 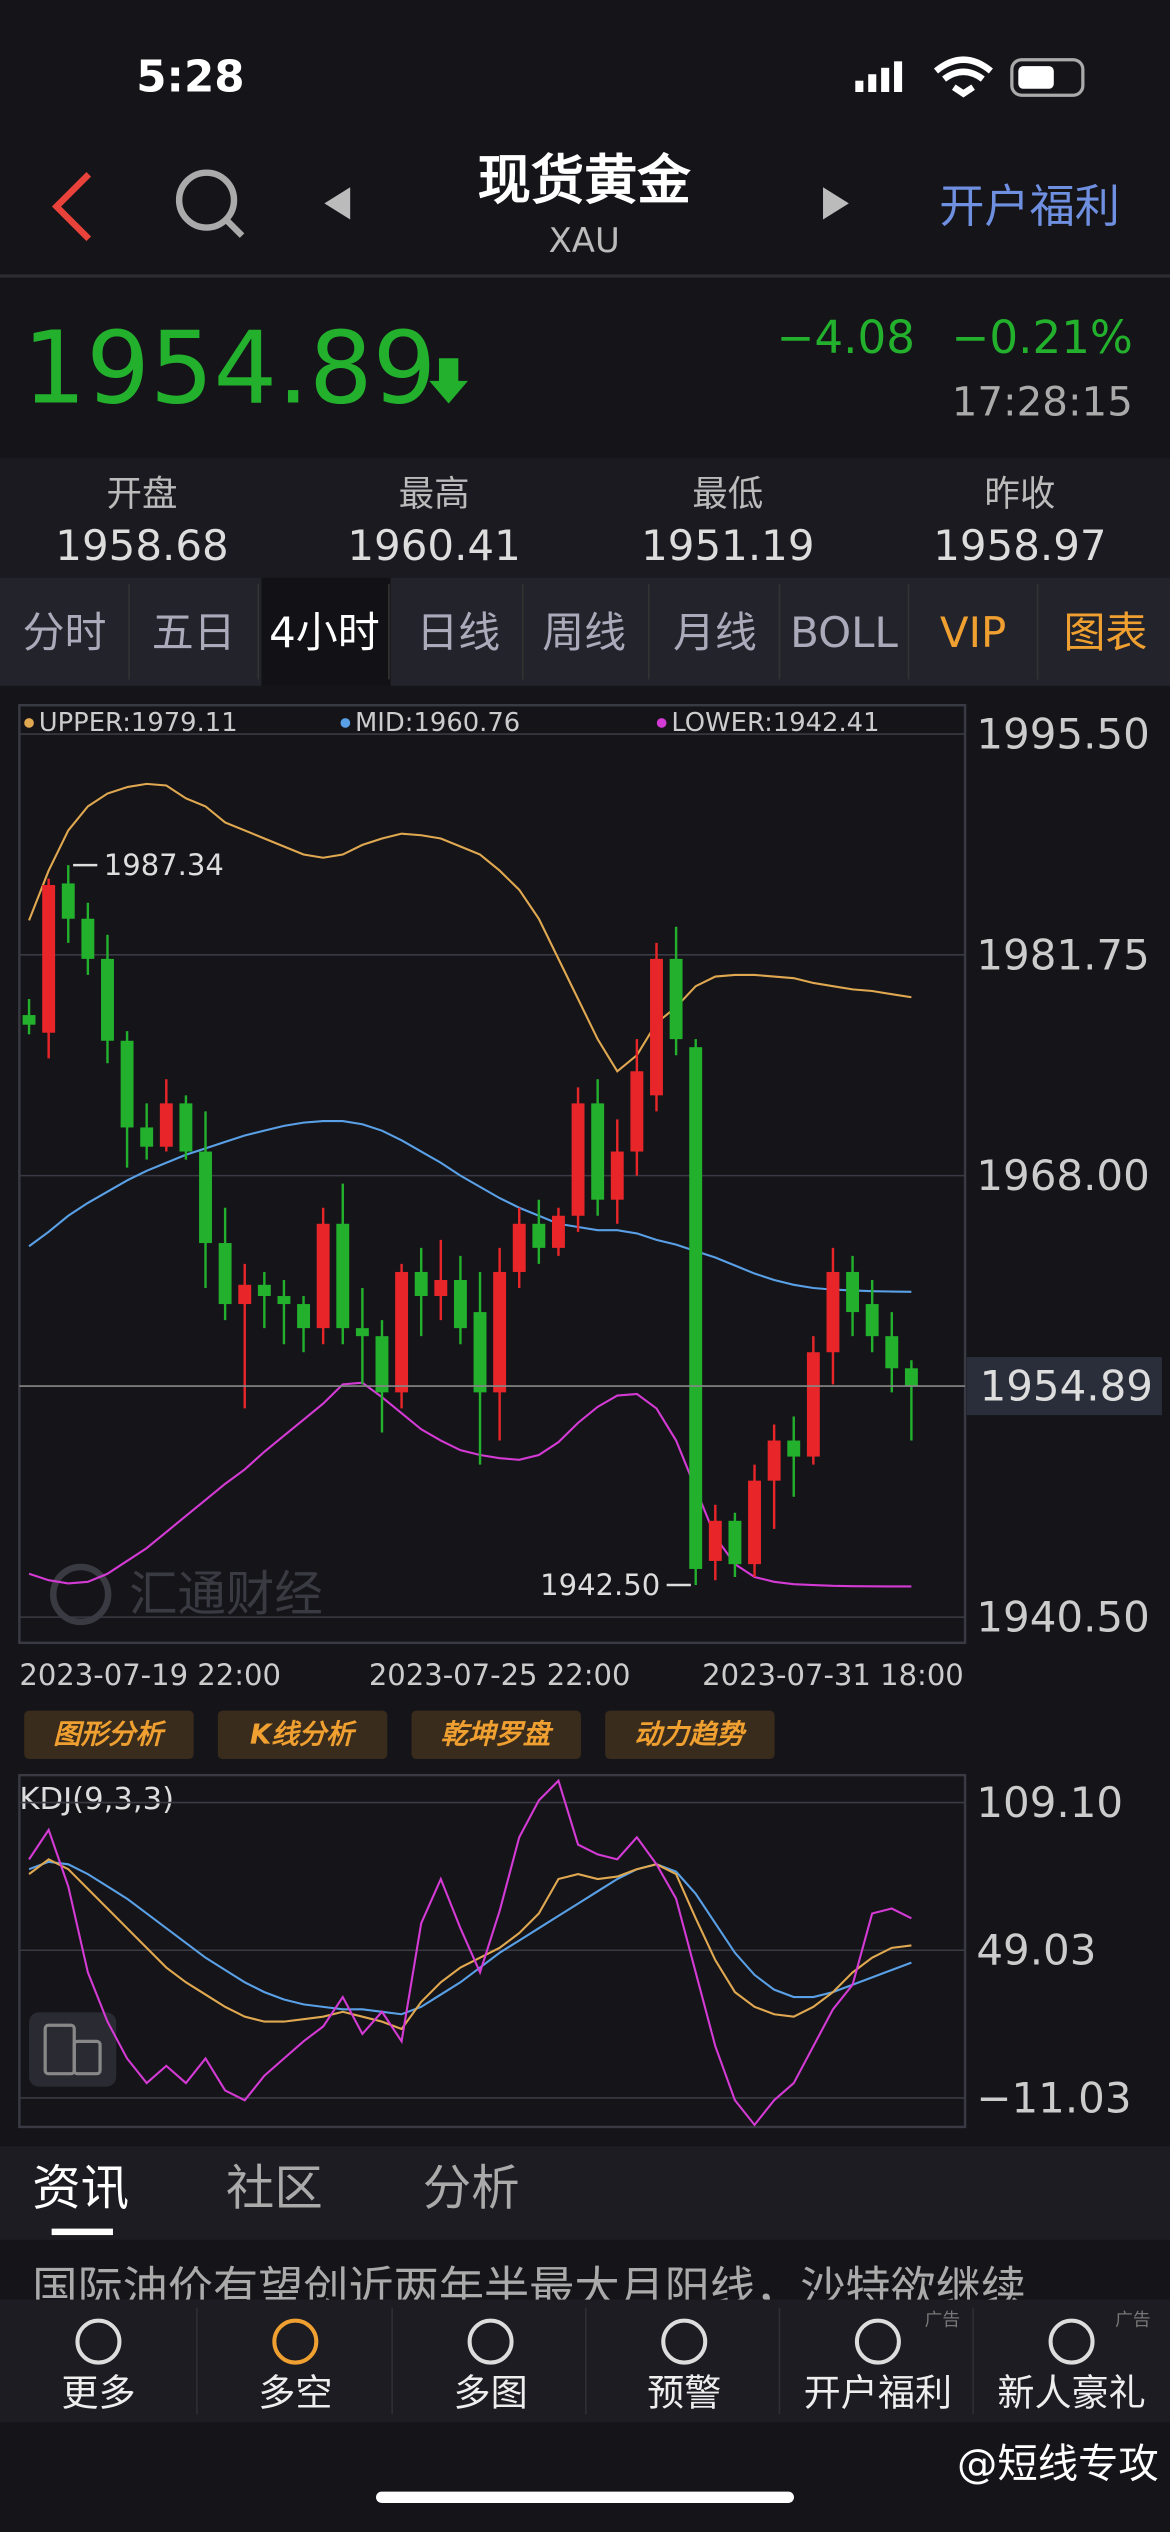 I want to click on annotation-label: 1987.34, so click(x=164, y=865).